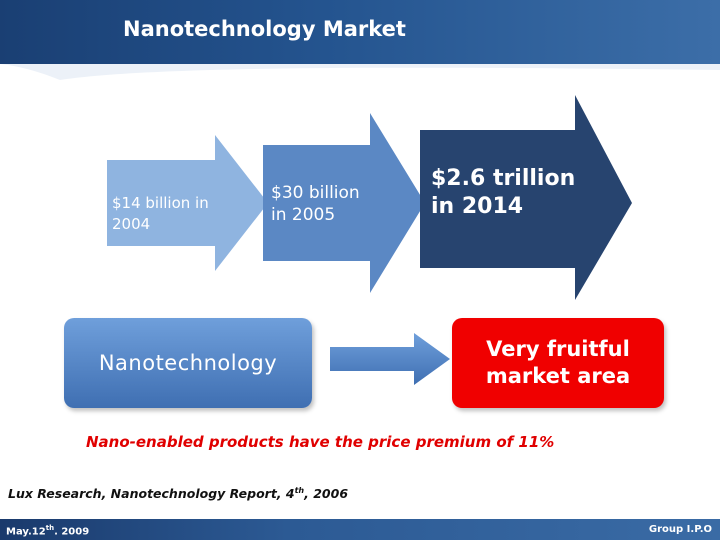 The height and width of the screenshot is (540, 720). I want to click on slide-title: Nanotechnology Market, so click(264, 29).